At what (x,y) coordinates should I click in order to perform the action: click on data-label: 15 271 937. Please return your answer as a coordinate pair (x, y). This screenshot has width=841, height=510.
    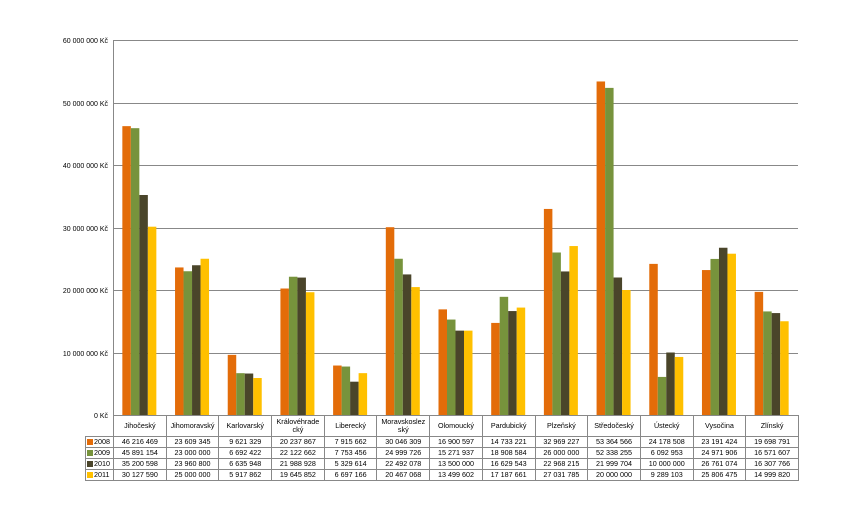
    Looking at the image, I should click on (456, 453).